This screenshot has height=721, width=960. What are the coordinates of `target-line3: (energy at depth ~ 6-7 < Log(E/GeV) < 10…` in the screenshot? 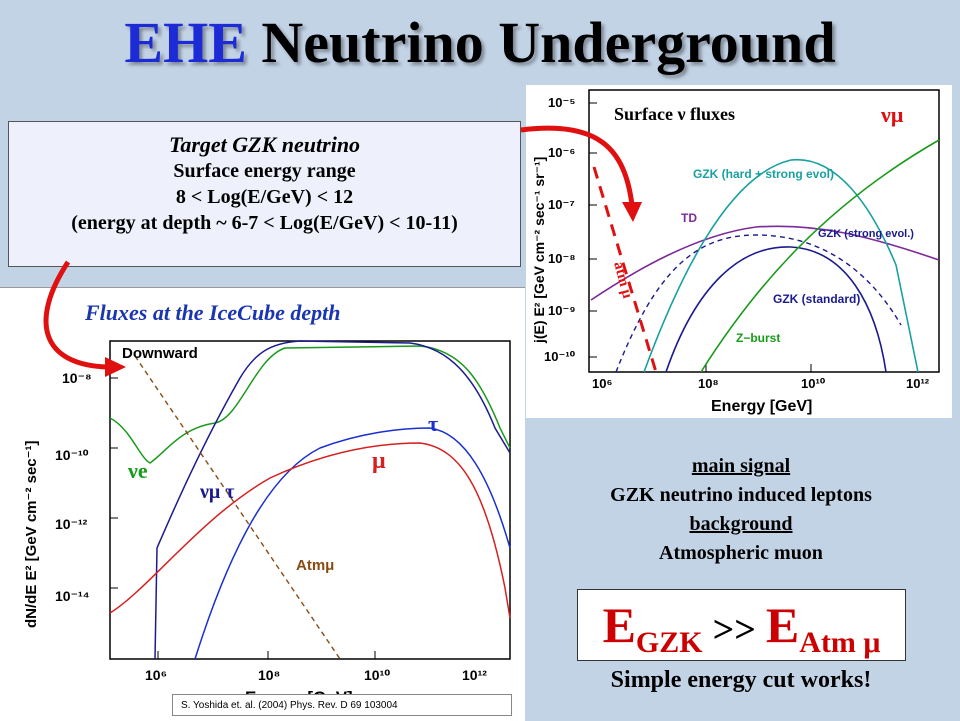 It's located at (264, 223).